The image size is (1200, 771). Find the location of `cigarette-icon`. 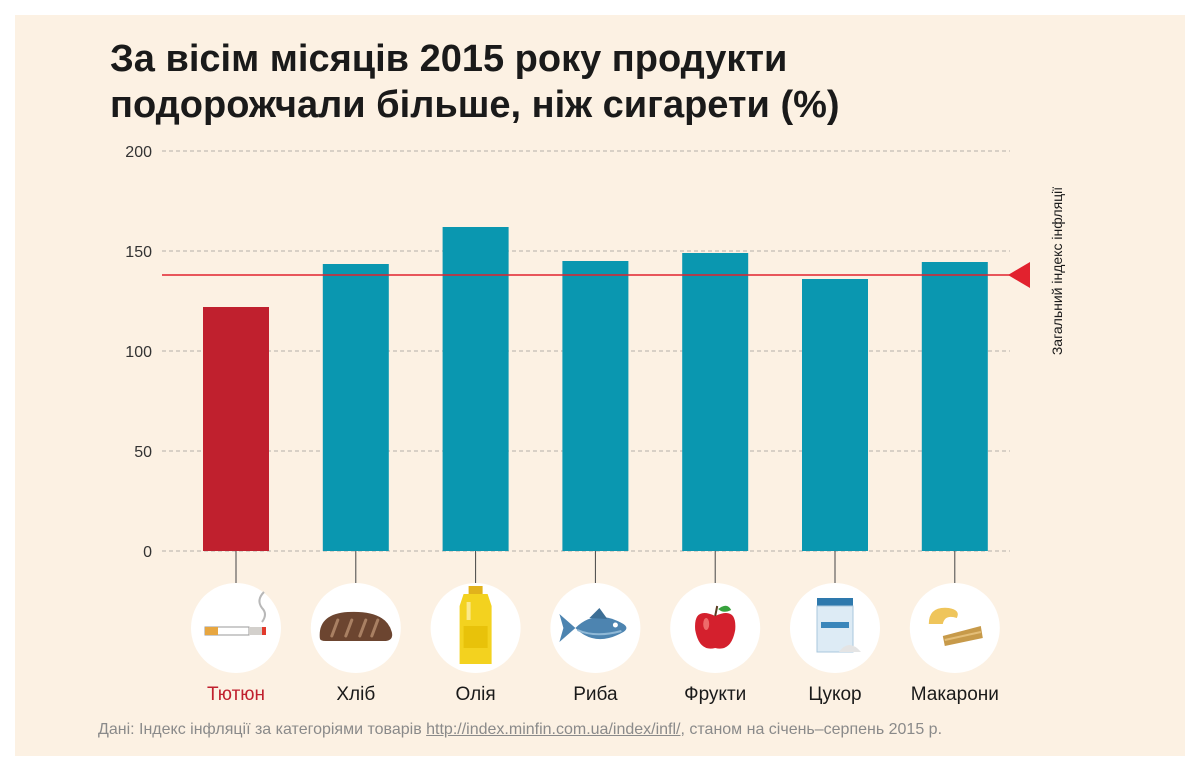

cigarette-icon is located at coordinates (235, 613).